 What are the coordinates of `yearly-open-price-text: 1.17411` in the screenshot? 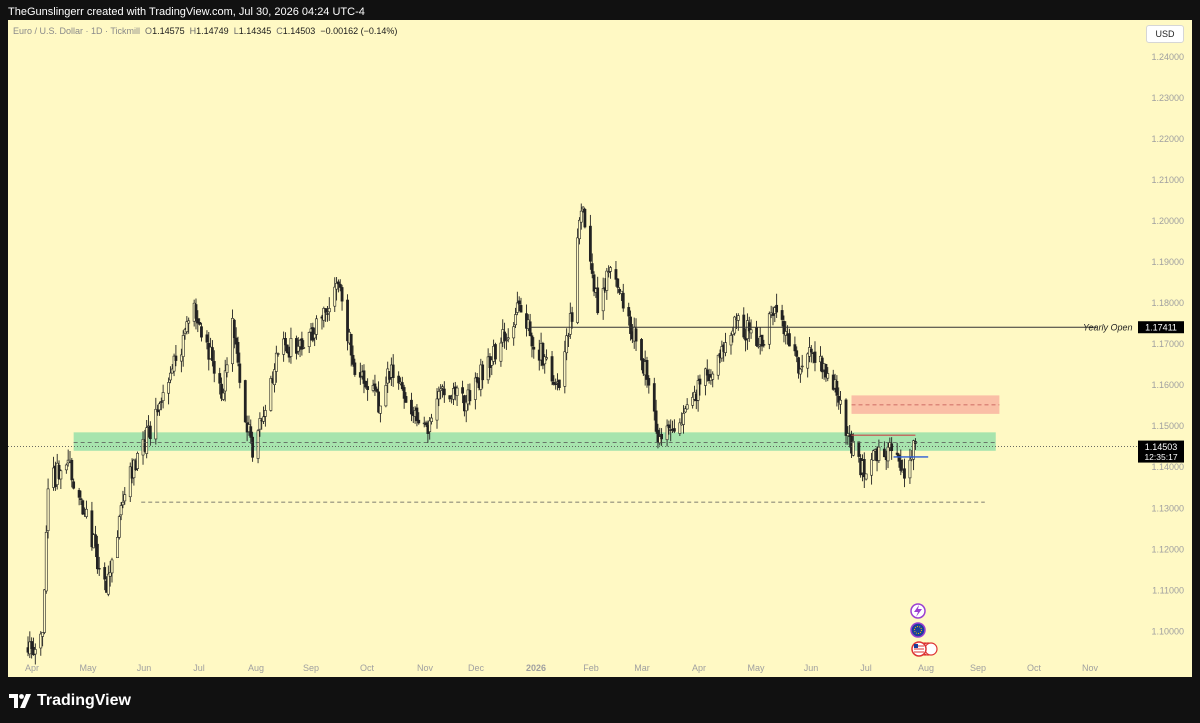 It's located at (1161, 328).